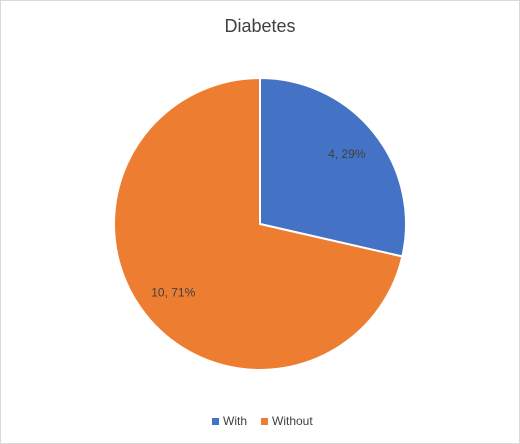  What do you see at coordinates (259, 26) in the screenshot?
I see `chart-title: Diabetes` at bounding box center [259, 26].